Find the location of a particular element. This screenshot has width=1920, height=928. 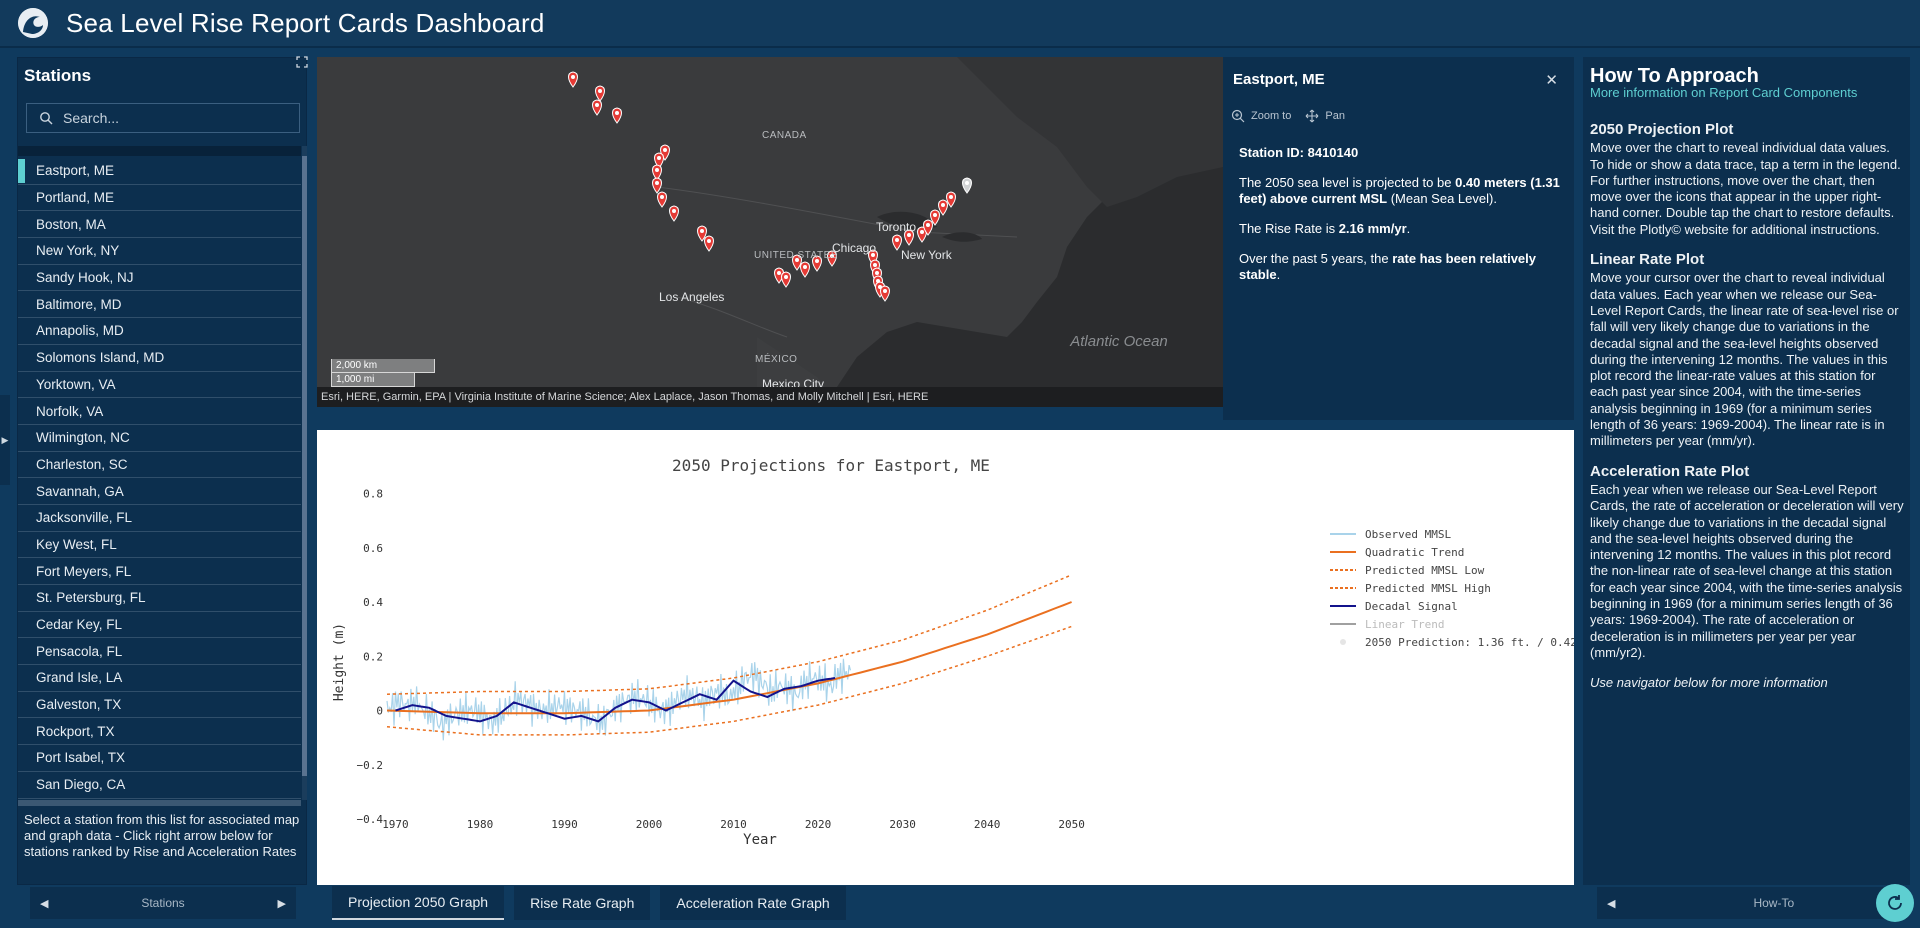

close-icon: ✕ is located at coordinates (1551, 80).